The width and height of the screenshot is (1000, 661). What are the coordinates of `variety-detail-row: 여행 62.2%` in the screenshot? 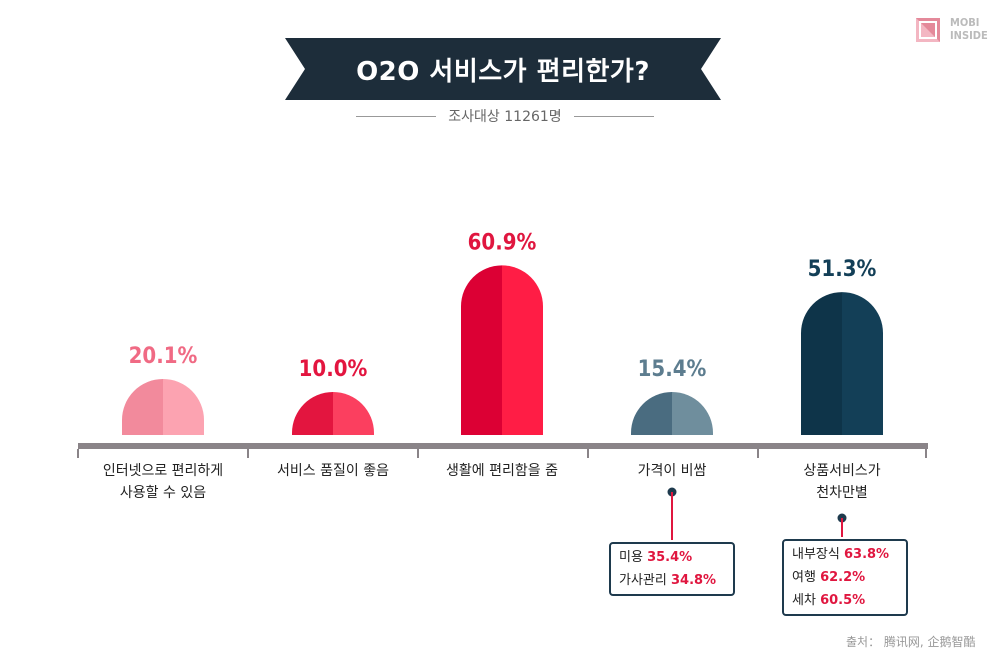 It's located at (845, 577).